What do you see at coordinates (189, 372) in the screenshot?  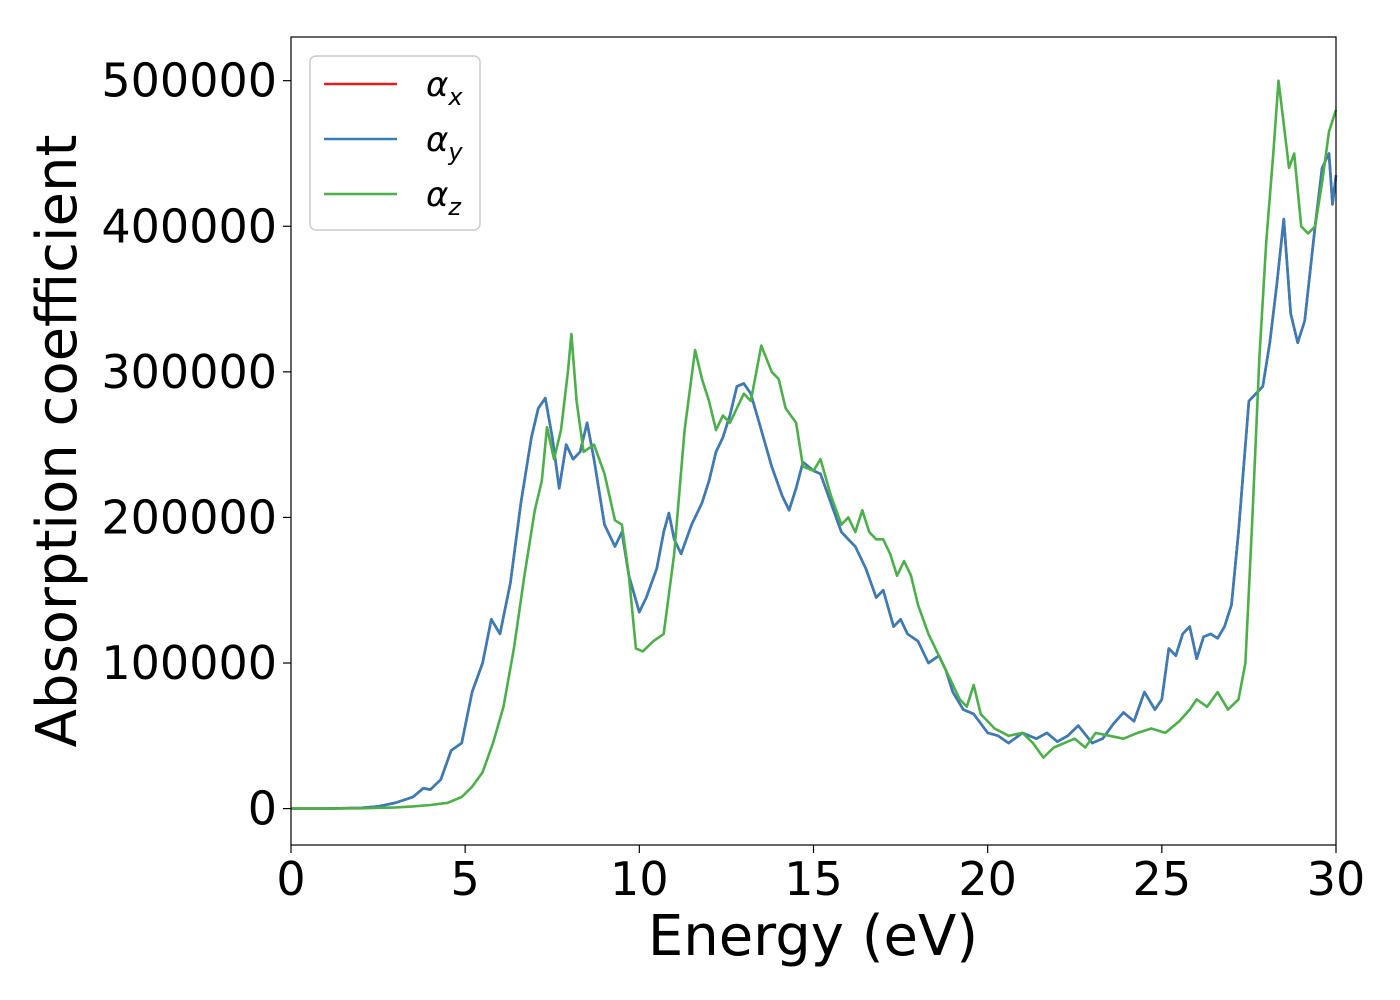 I see `y-tick-label: 300000` at bounding box center [189, 372].